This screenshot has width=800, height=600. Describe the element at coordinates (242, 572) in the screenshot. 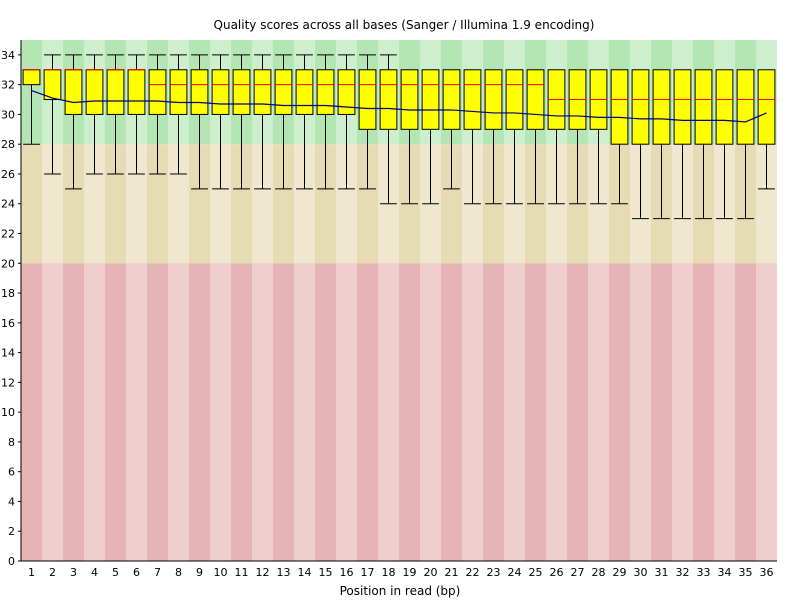

I see `x-tick-label: 11` at that location.